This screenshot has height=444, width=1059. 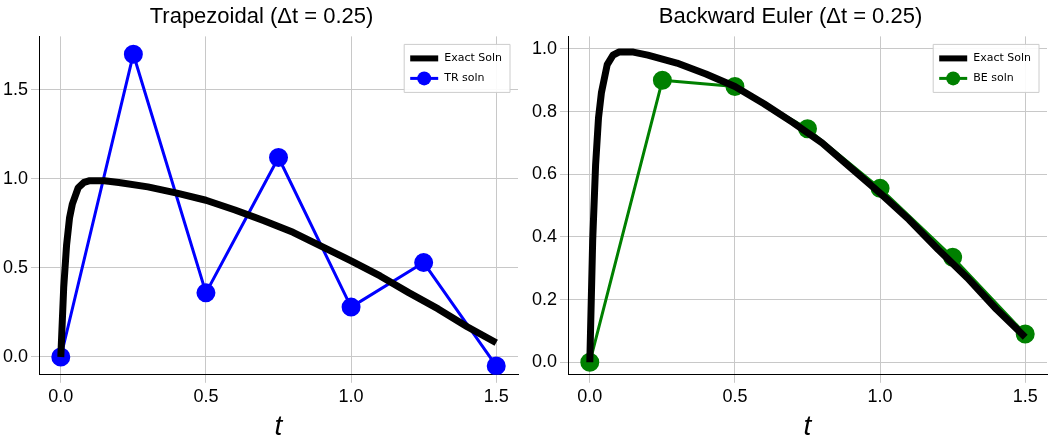 I want to click on y-tick-label: 0.8, so click(x=544, y=110).